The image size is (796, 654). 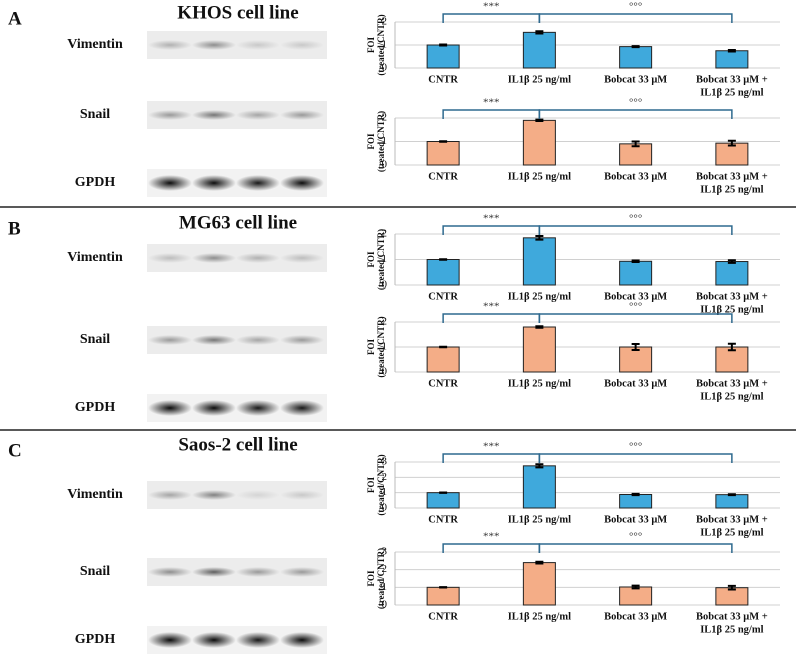 I want to click on blot-label: GPDH, so click(x=95, y=407).